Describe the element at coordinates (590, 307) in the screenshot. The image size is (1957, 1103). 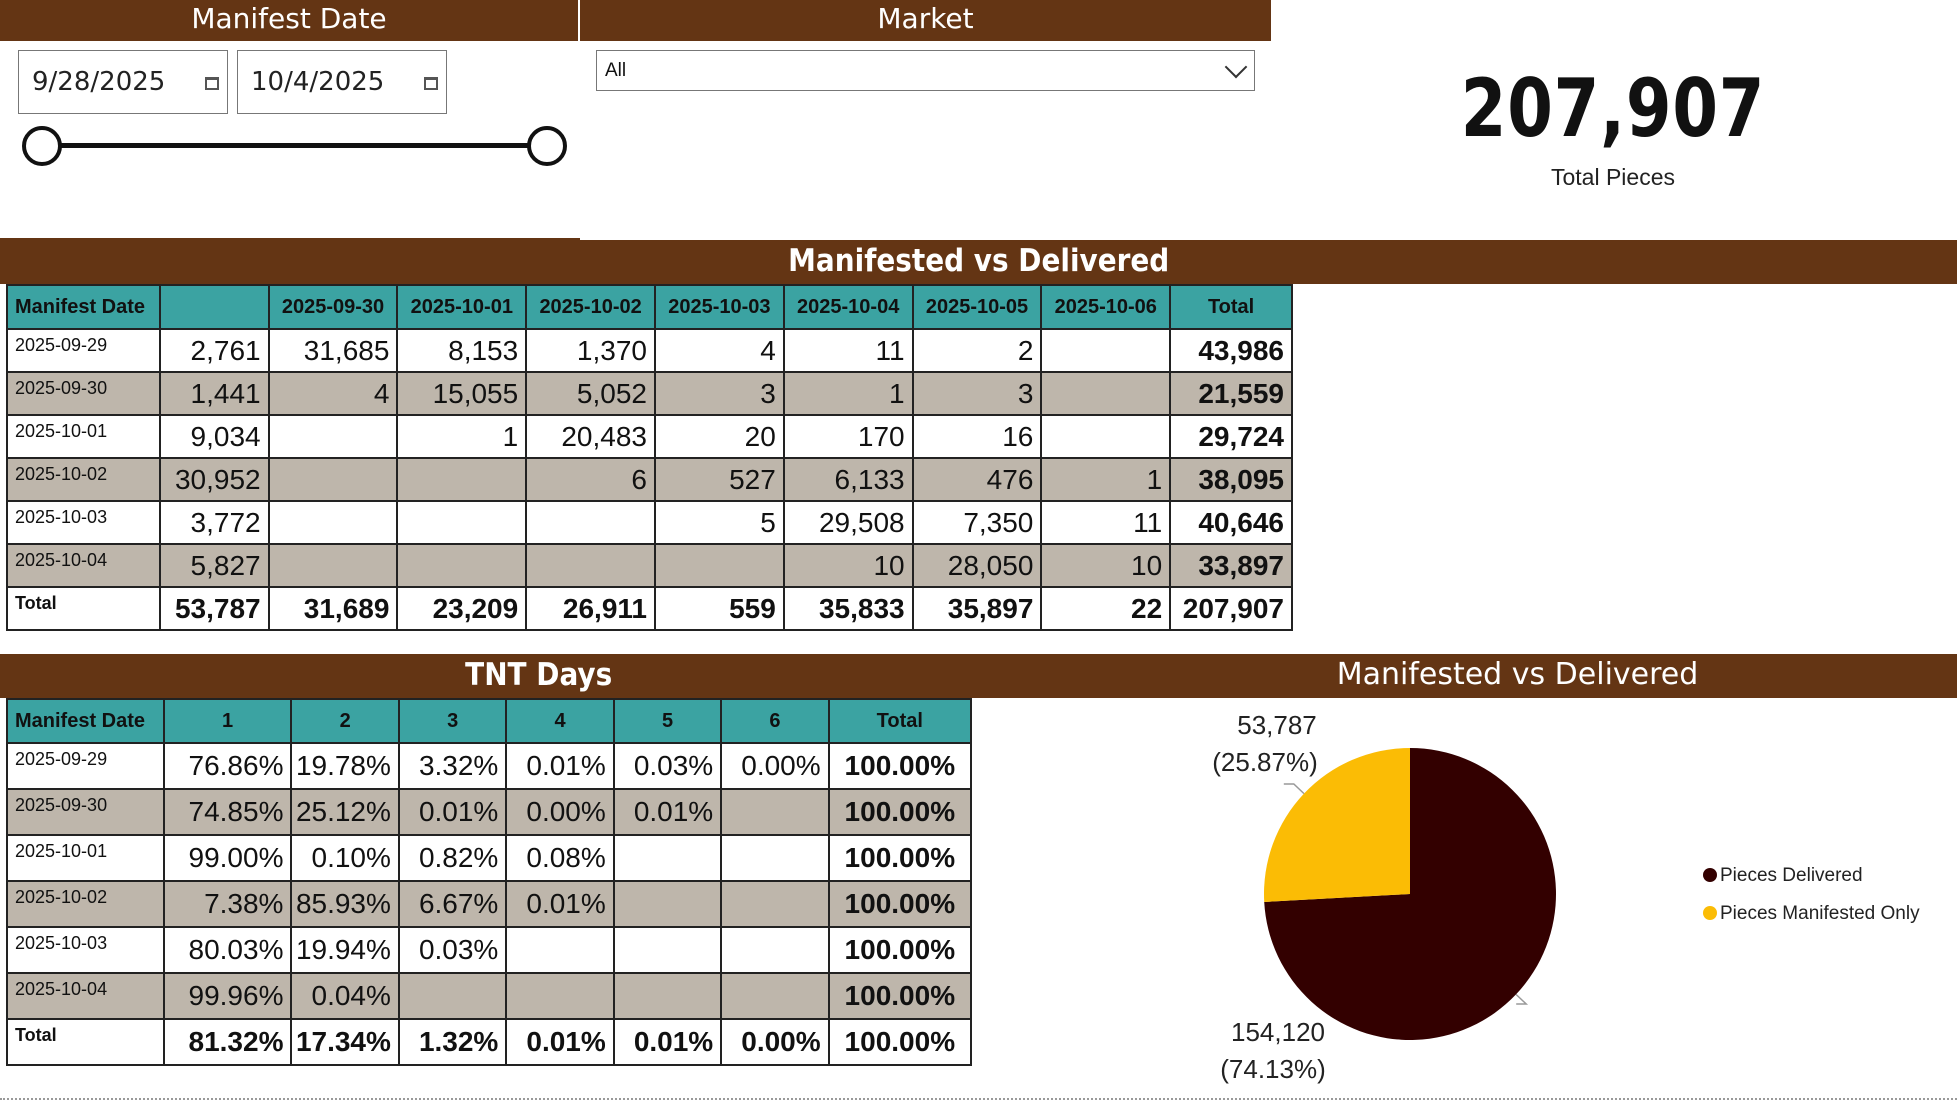
I see `column-header: 2025-10-02` at that location.